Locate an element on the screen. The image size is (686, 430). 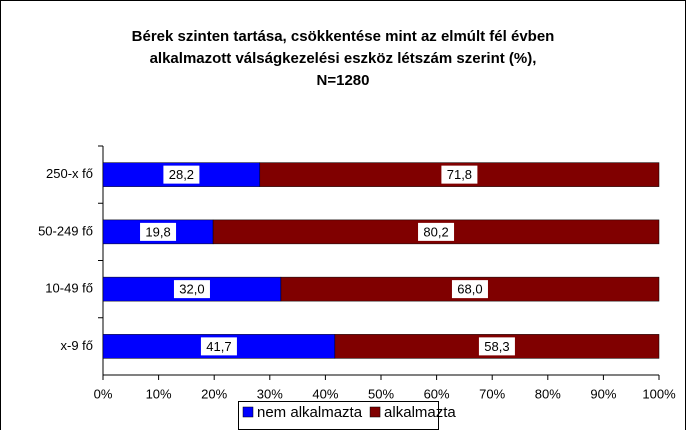
legend-label: nem alkalmazta is located at coordinates (310, 412).